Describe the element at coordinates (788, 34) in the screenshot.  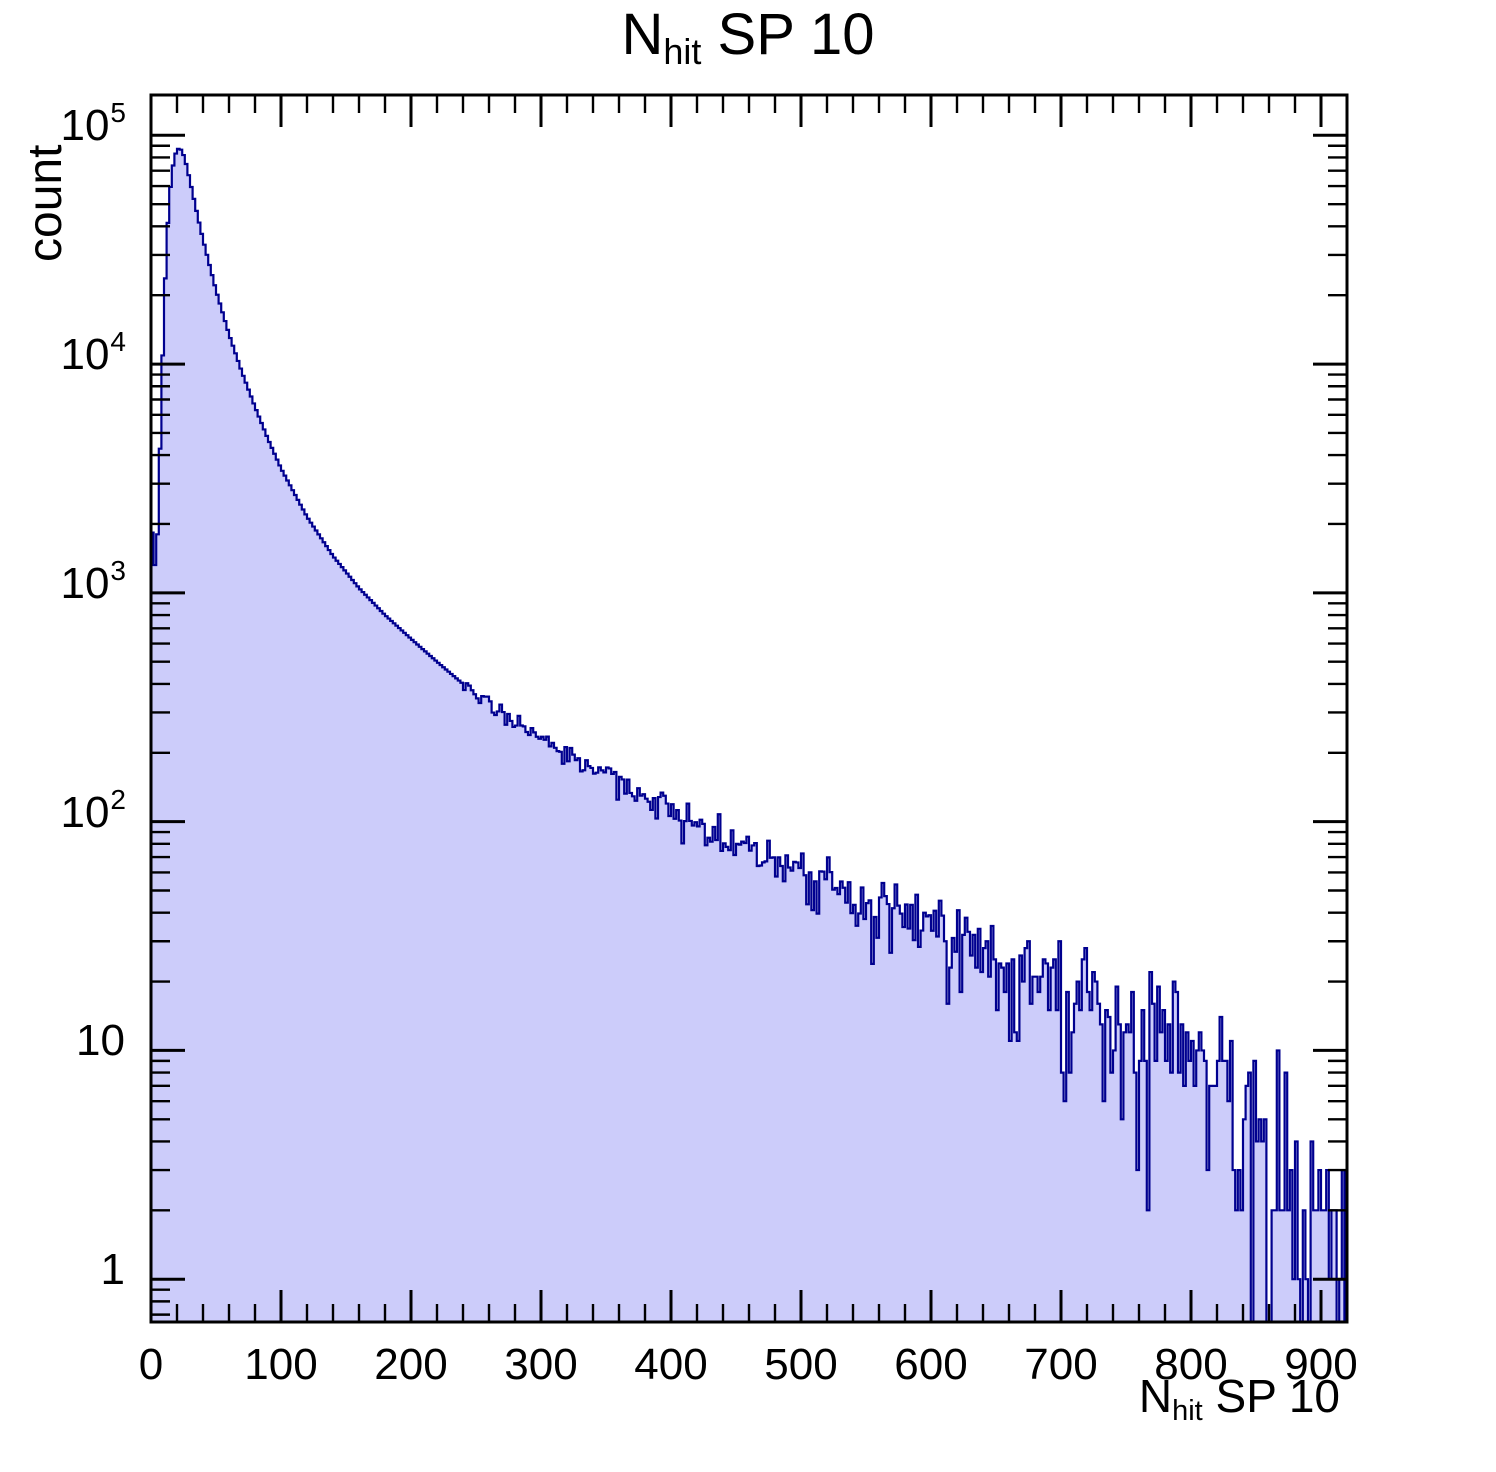
I see `title-rest: SP 10` at that location.